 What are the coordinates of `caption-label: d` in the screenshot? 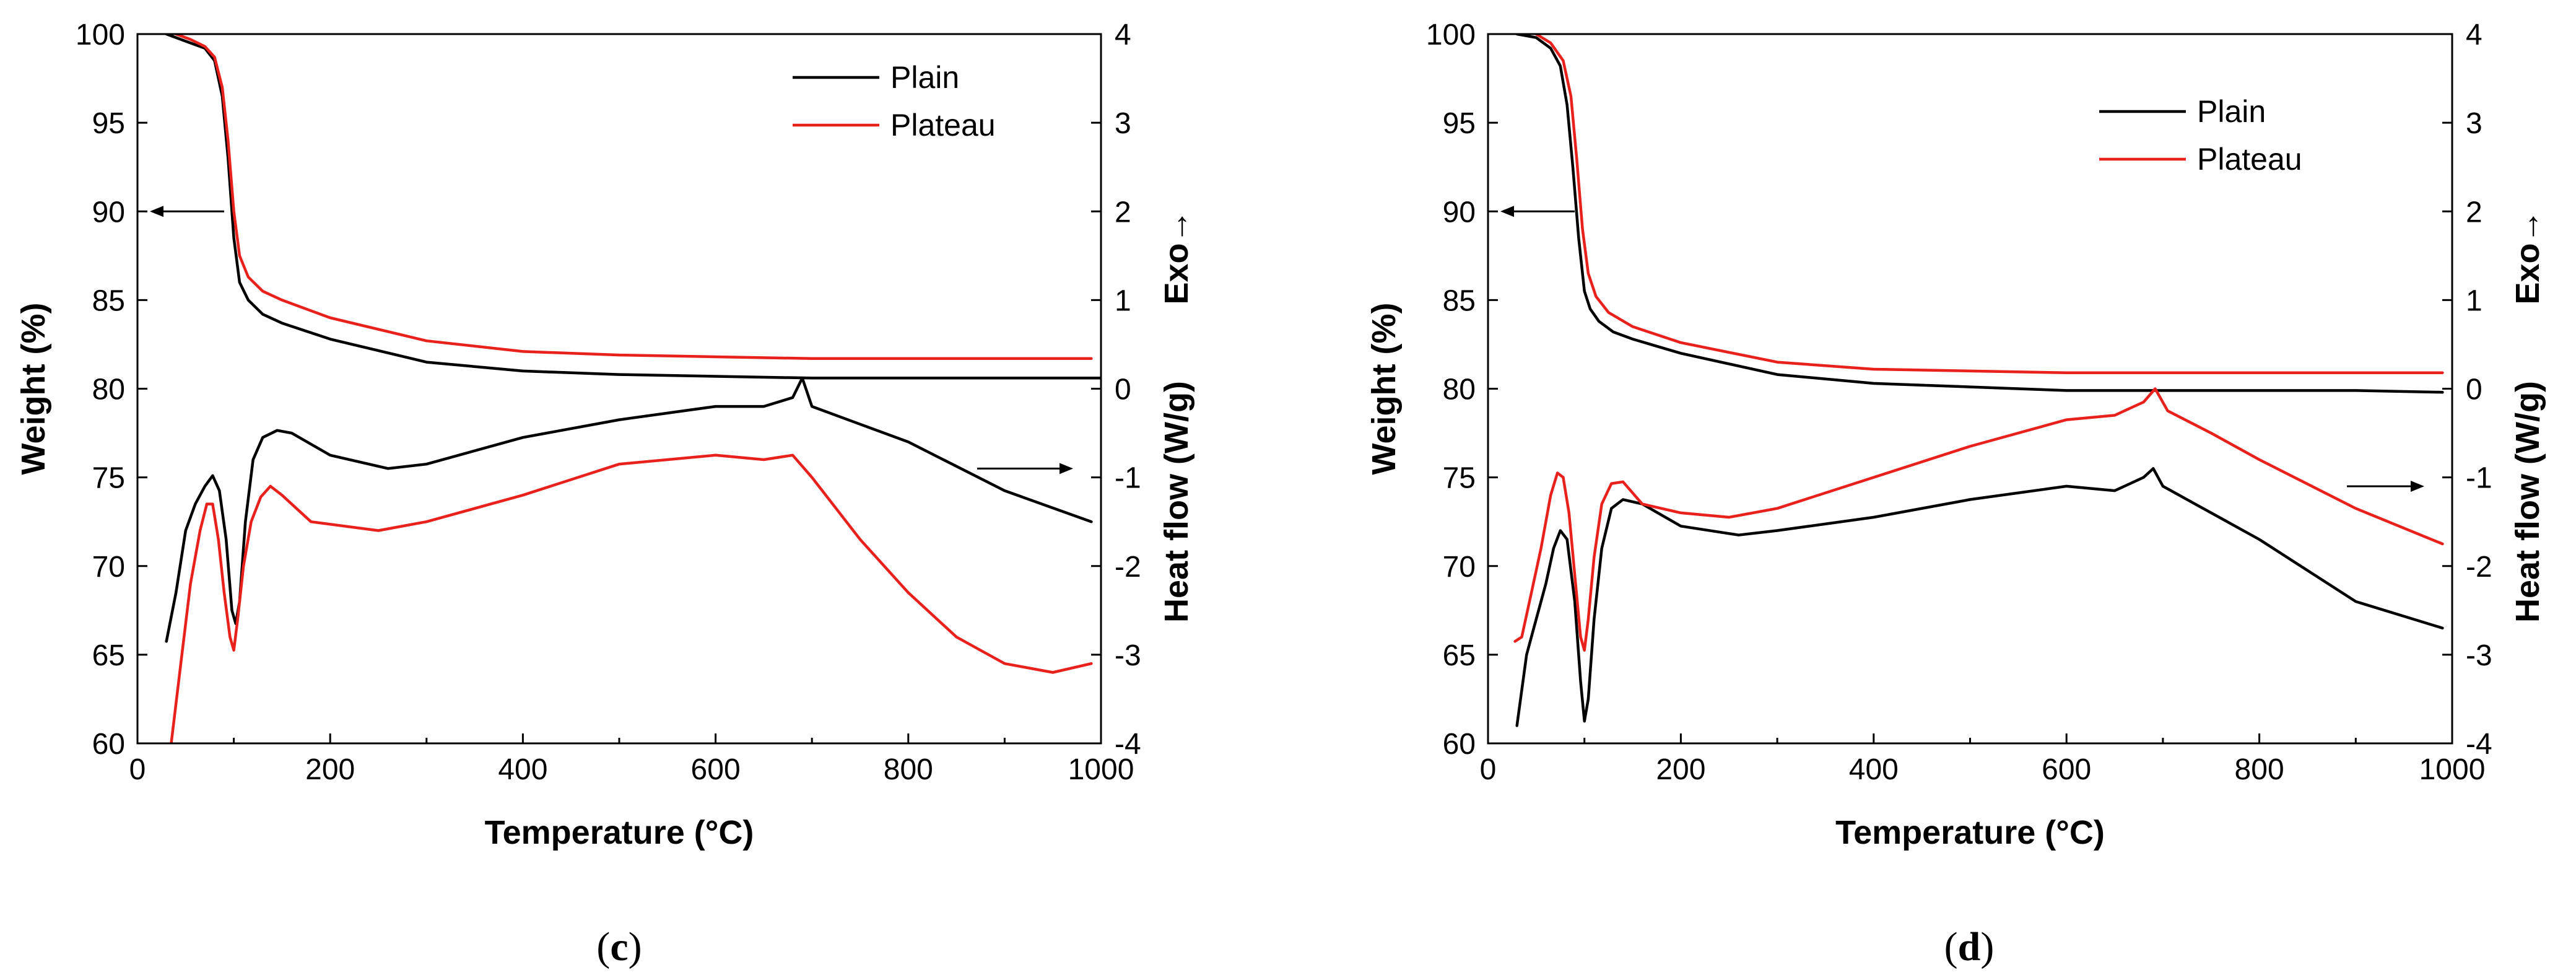 It's located at (1969, 946).